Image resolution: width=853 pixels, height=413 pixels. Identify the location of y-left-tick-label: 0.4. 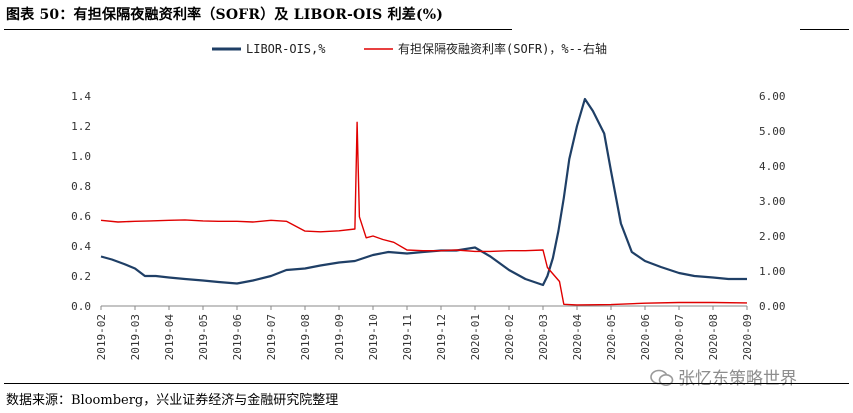
(81, 246).